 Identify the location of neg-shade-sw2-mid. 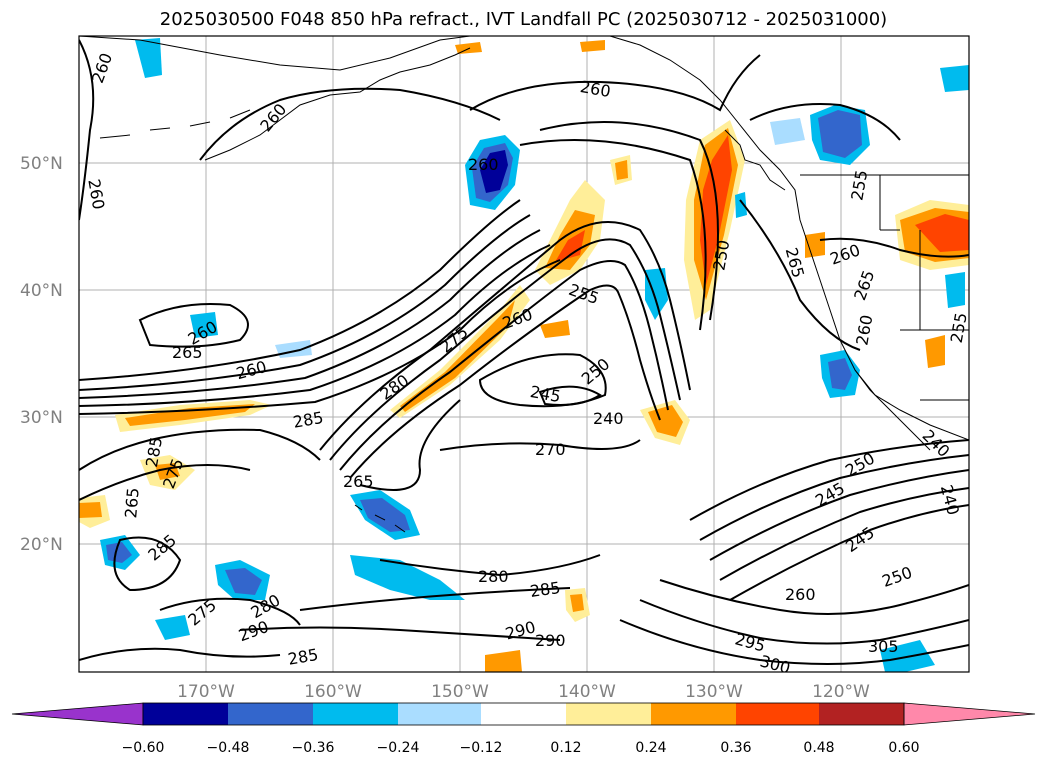
(119, 552).